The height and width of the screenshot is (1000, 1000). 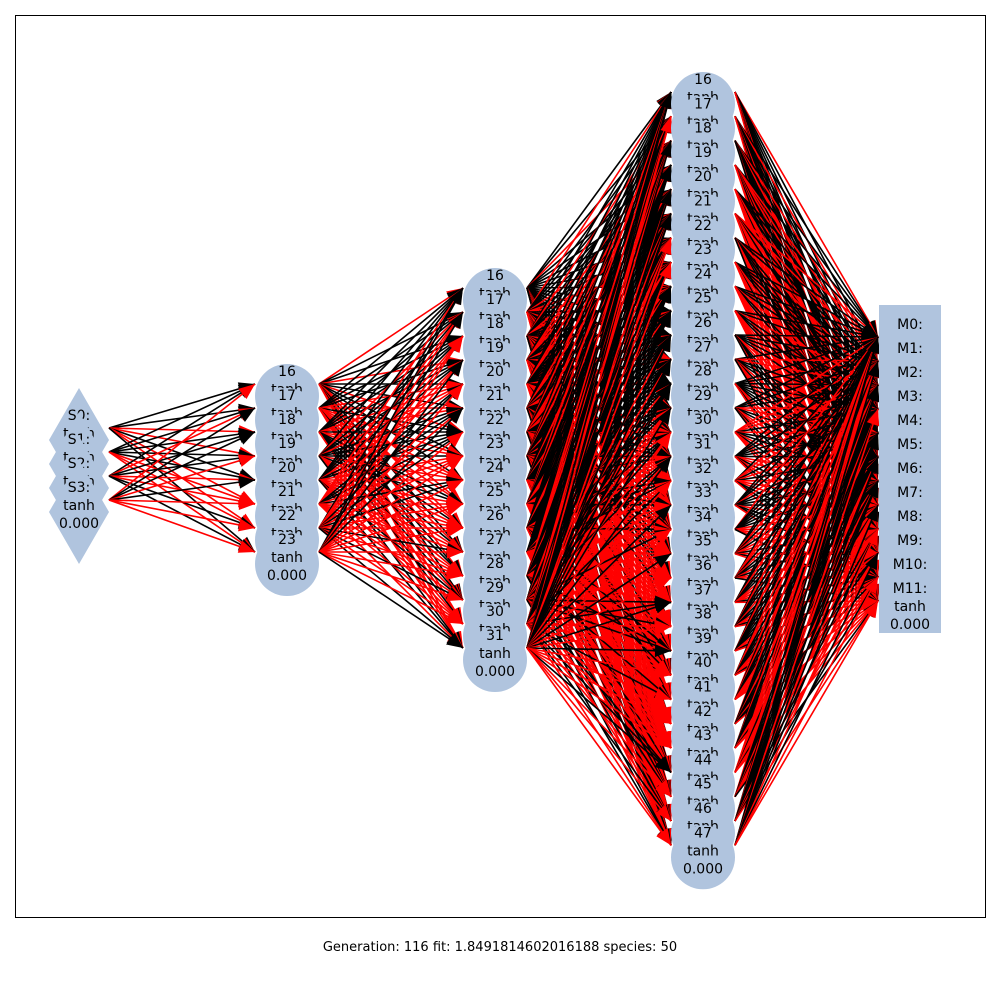 What do you see at coordinates (703, 80) in the screenshot?
I see `node-id-label: 16` at bounding box center [703, 80].